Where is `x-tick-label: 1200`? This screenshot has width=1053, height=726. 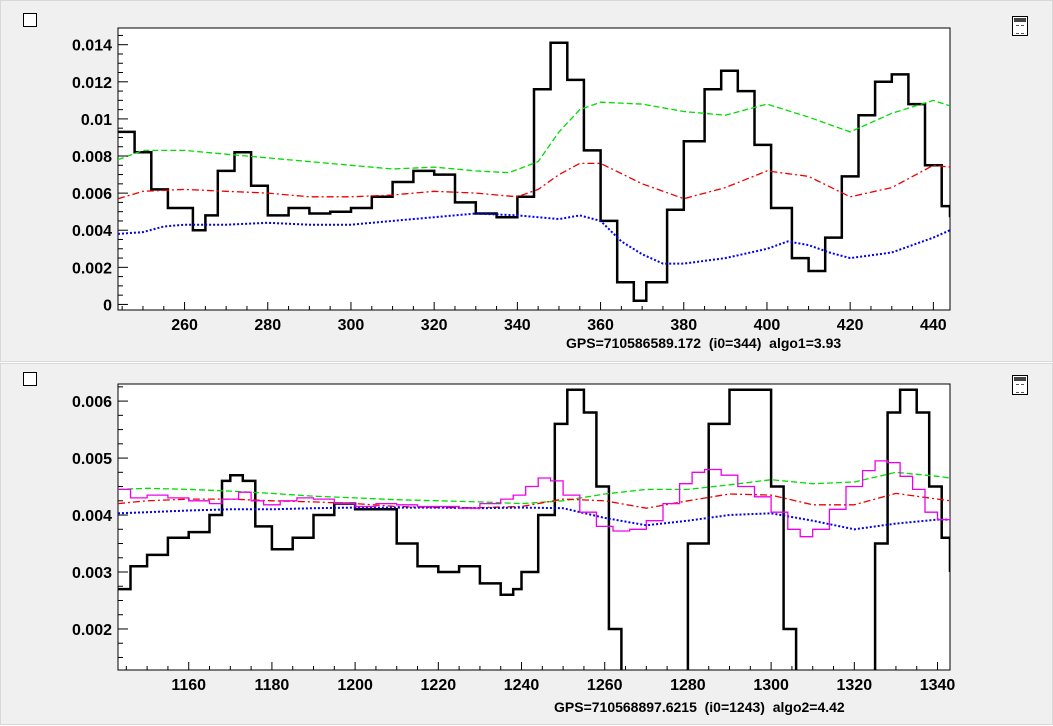 x-tick-label: 1200 is located at coordinates (355, 685).